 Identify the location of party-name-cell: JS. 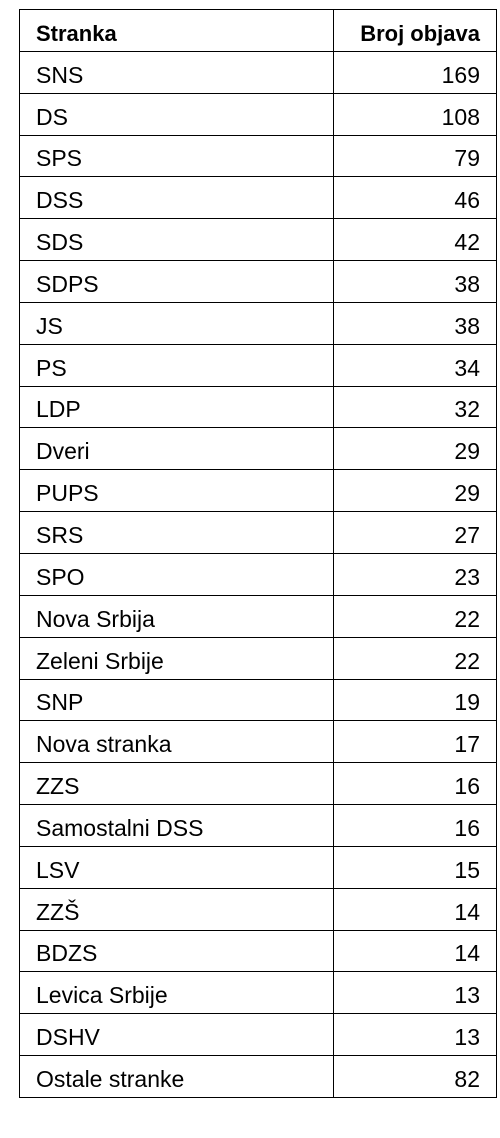
(176, 323).